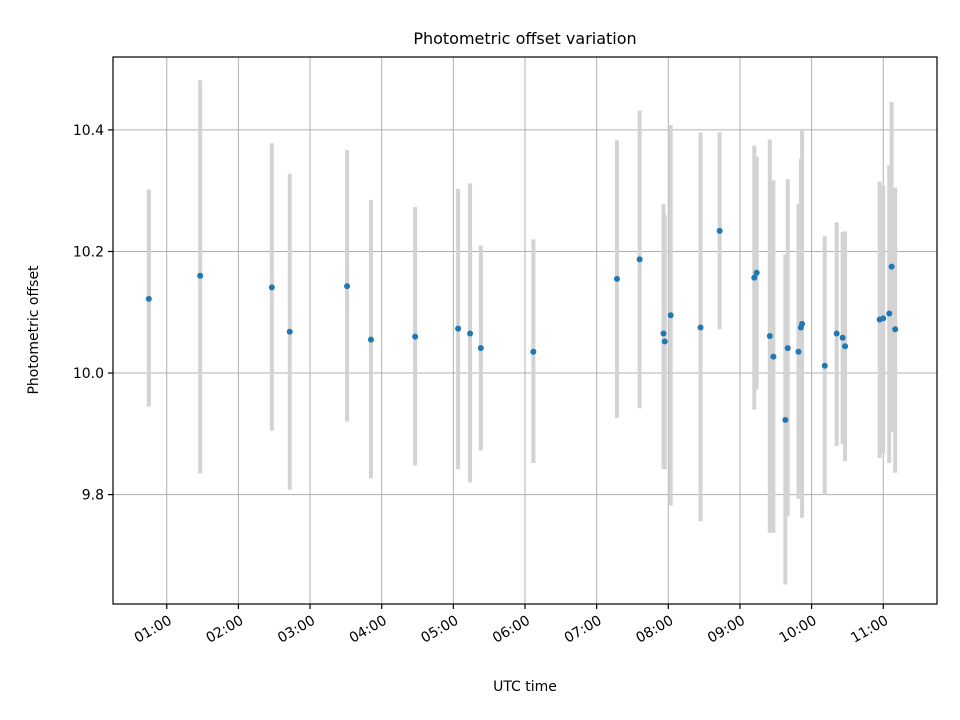  Describe the element at coordinates (525, 687) in the screenshot. I see `x-axis-label: UTC time` at that location.